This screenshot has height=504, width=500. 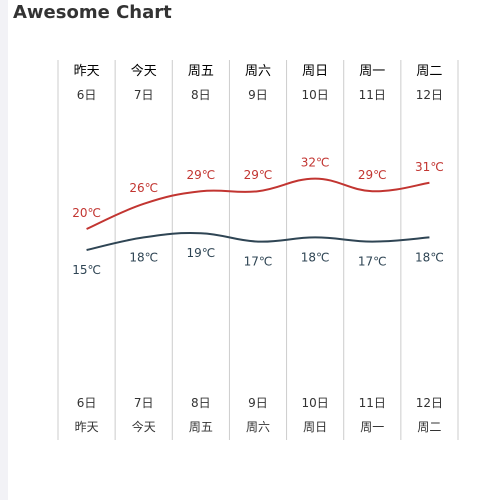 I want to click on bottom-date-label: 9日, so click(x=258, y=403).